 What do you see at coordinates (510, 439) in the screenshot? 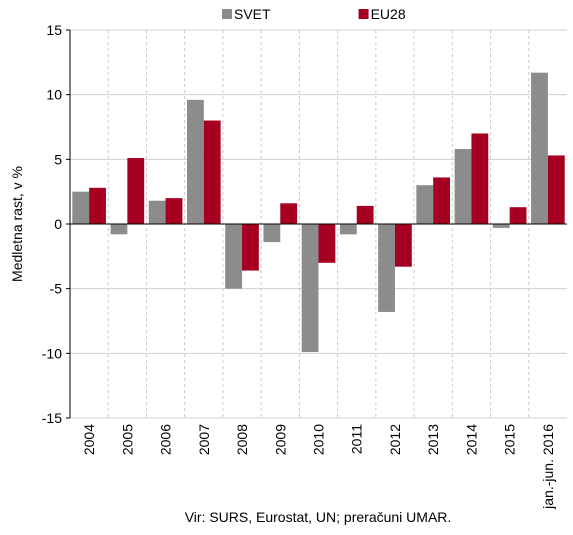
I see `x-tick-label: 2015` at bounding box center [510, 439].